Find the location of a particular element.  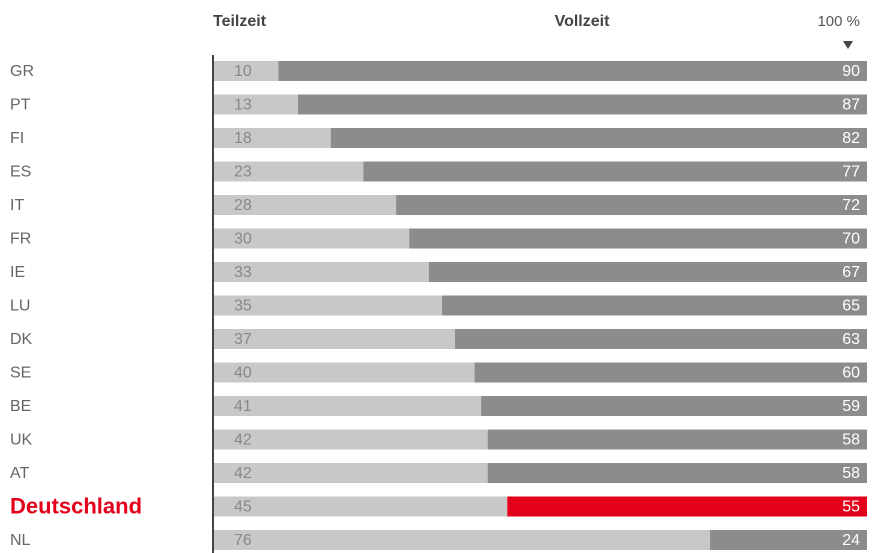

category-label: PT is located at coordinates (20, 105).